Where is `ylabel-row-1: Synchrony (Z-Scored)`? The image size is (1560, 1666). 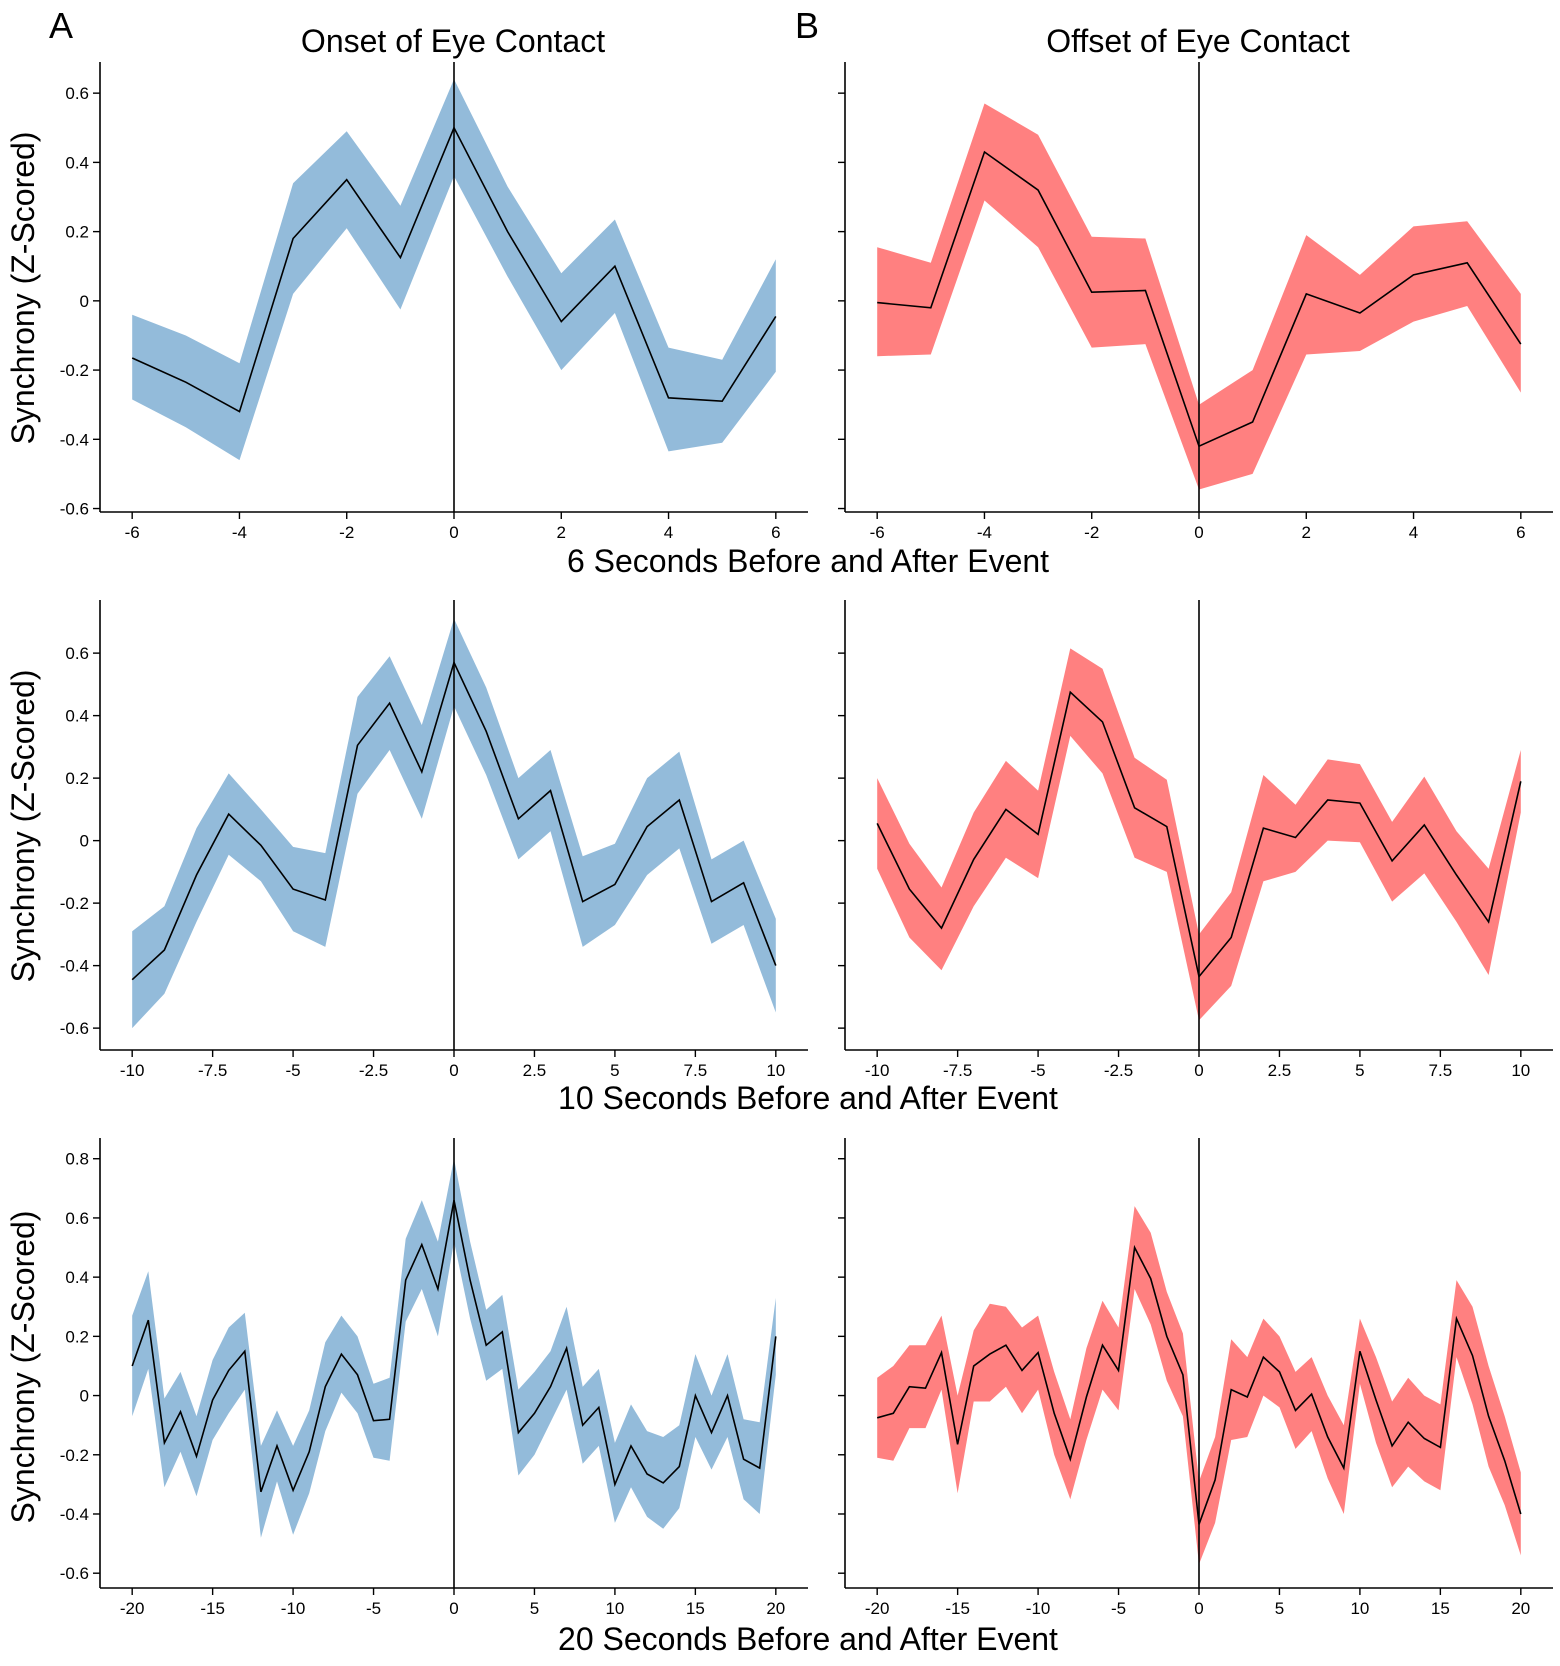
ylabel-row-1: Synchrony (Z-Scored) is located at coordinates (23, 288).